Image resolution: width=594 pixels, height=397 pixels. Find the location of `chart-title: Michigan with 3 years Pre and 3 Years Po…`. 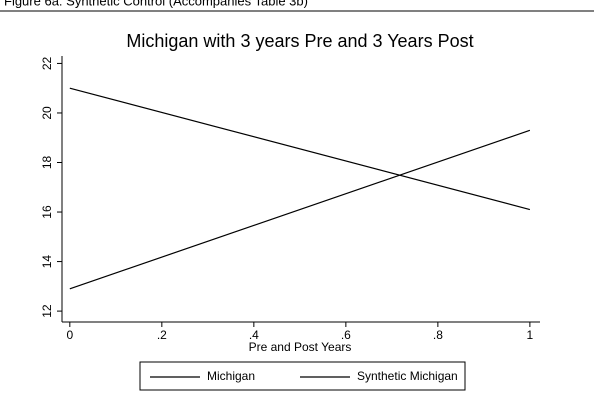

chart-title: Michigan with 3 years Pre and 3 Years Po… is located at coordinates (299, 41).